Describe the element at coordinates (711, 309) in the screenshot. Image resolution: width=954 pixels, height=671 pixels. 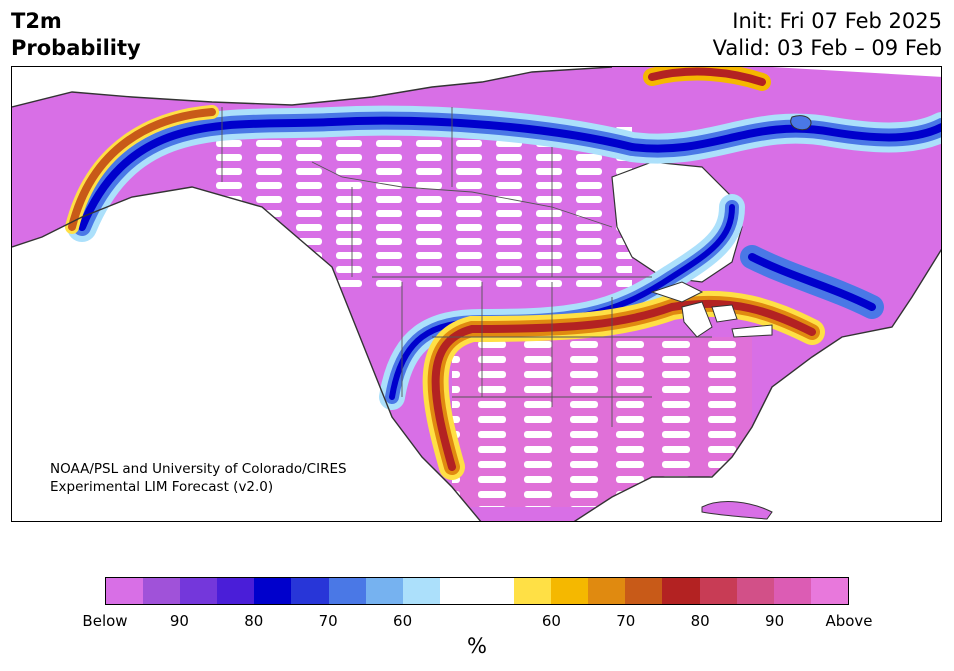
I see `great-lakes` at that location.